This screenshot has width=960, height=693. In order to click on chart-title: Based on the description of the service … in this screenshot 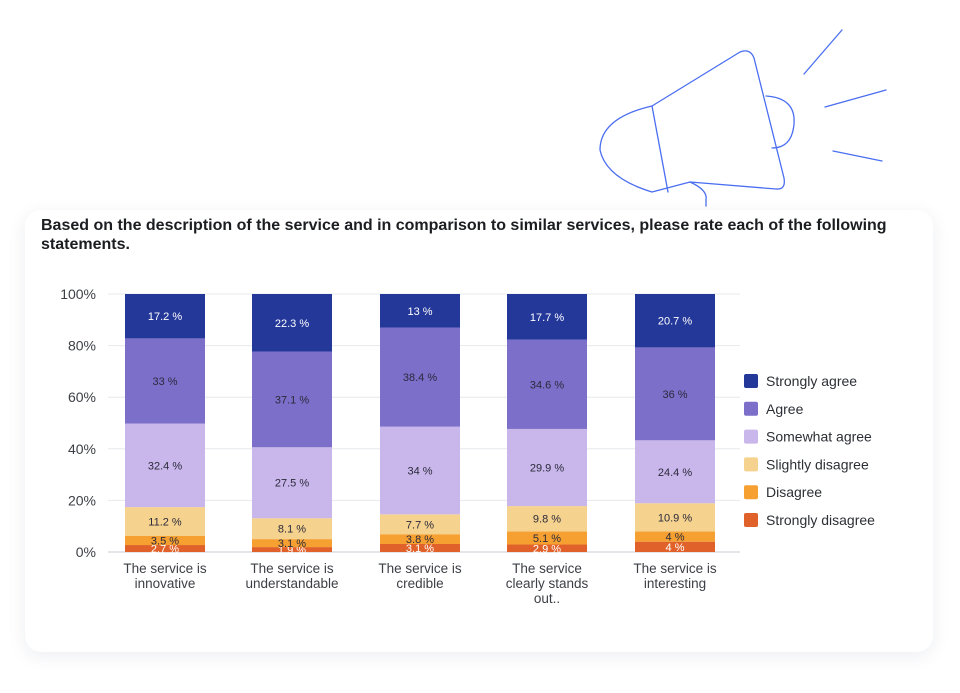, I will do `click(464, 235)`.